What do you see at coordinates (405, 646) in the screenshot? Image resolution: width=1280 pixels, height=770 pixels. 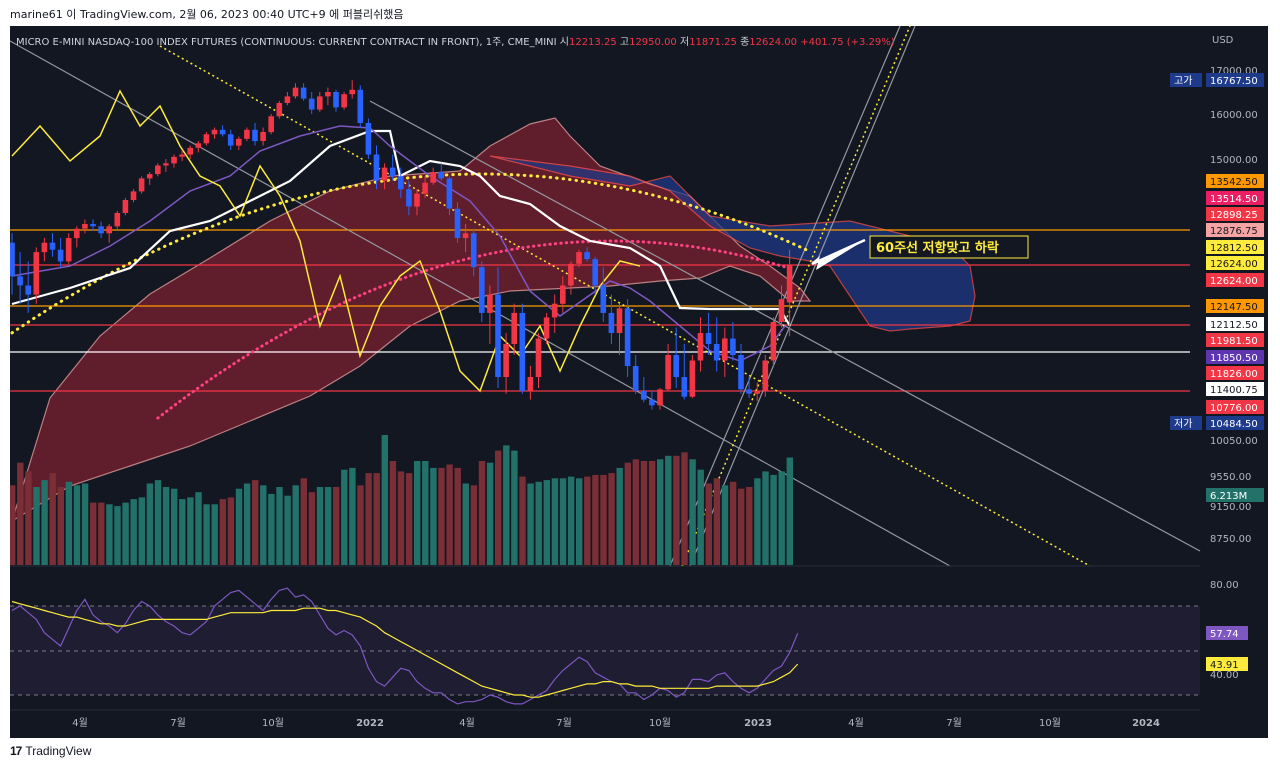 I see `rsi-line` at bounding box center [405, 646].